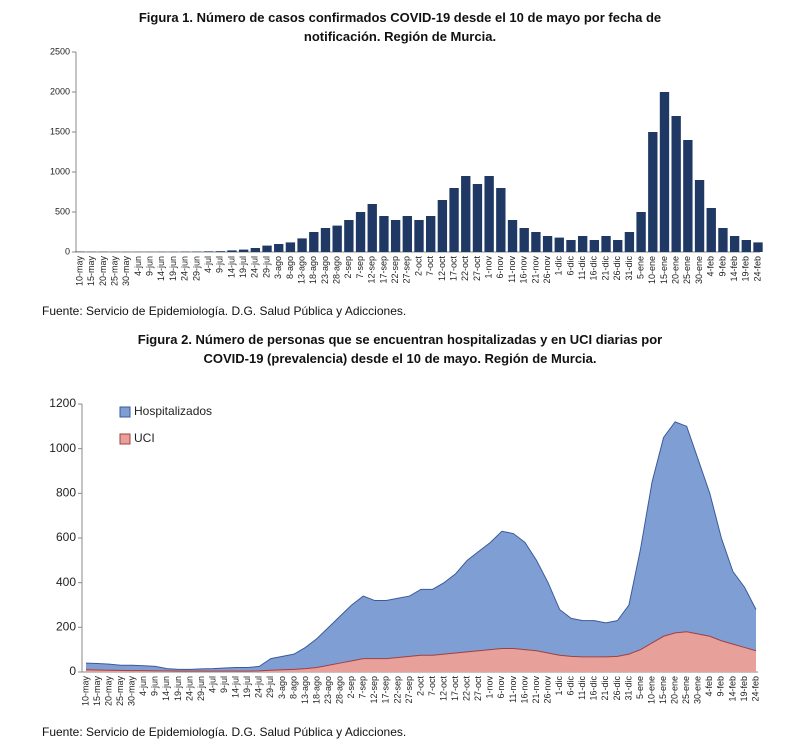  What do you see at coordinates (547, 690) in the screenshot?
I see `x-tick-label: 26-nov` at bounding box center [547, 690].